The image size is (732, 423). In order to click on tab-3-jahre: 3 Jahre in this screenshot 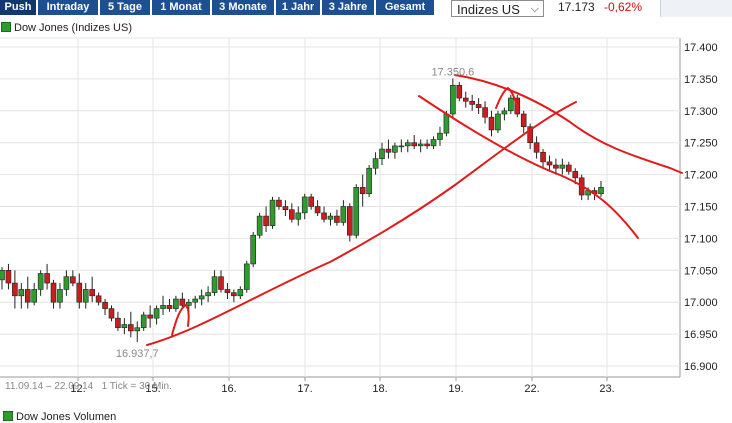, I will do `click(348, 7)`.